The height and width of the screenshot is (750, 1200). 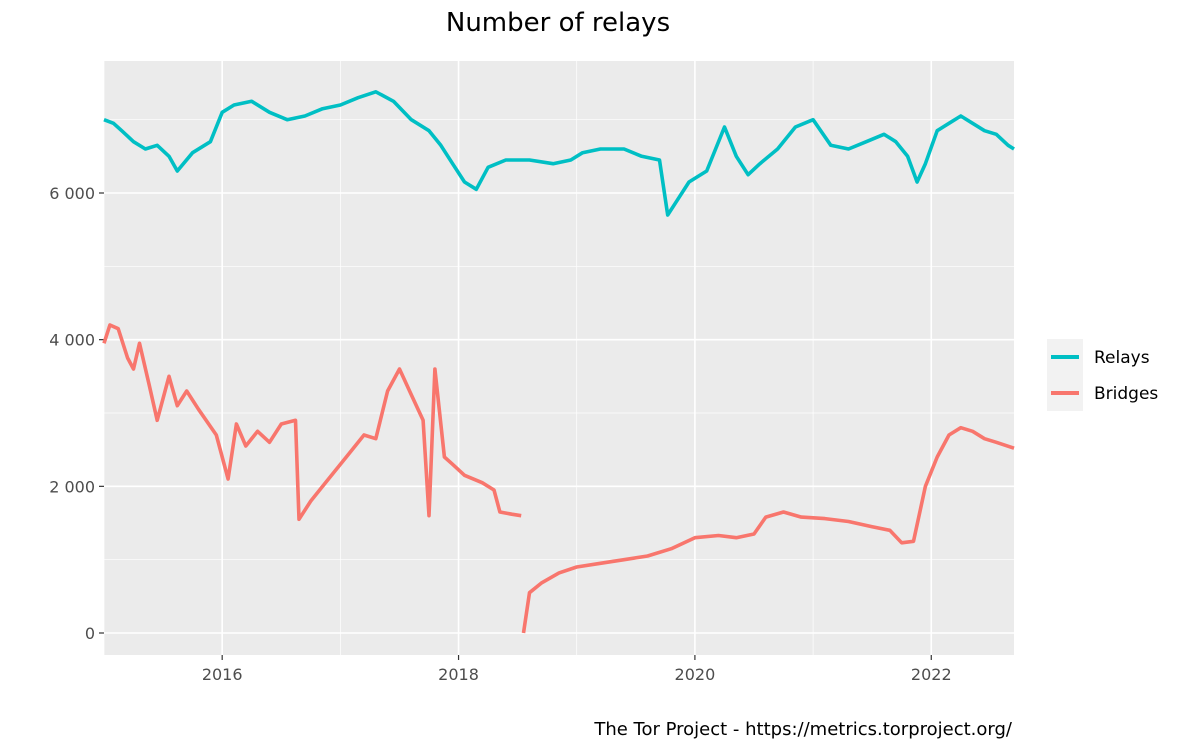 I want to click on y-axis: 0 2 000 4 000 6 000, so click(x=76, y=413).